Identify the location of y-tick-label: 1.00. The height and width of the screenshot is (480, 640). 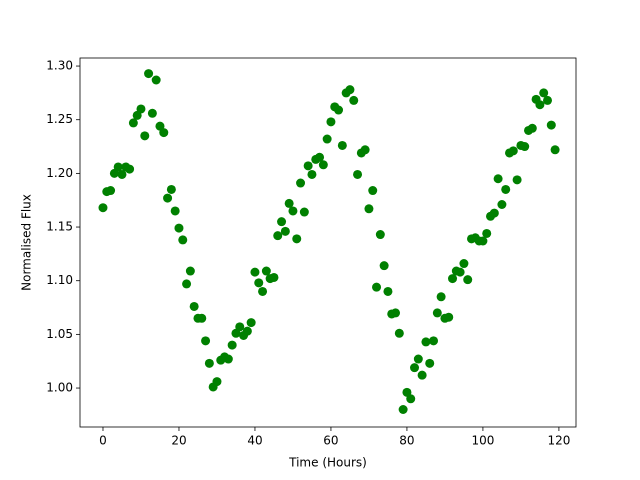
(59, 388).